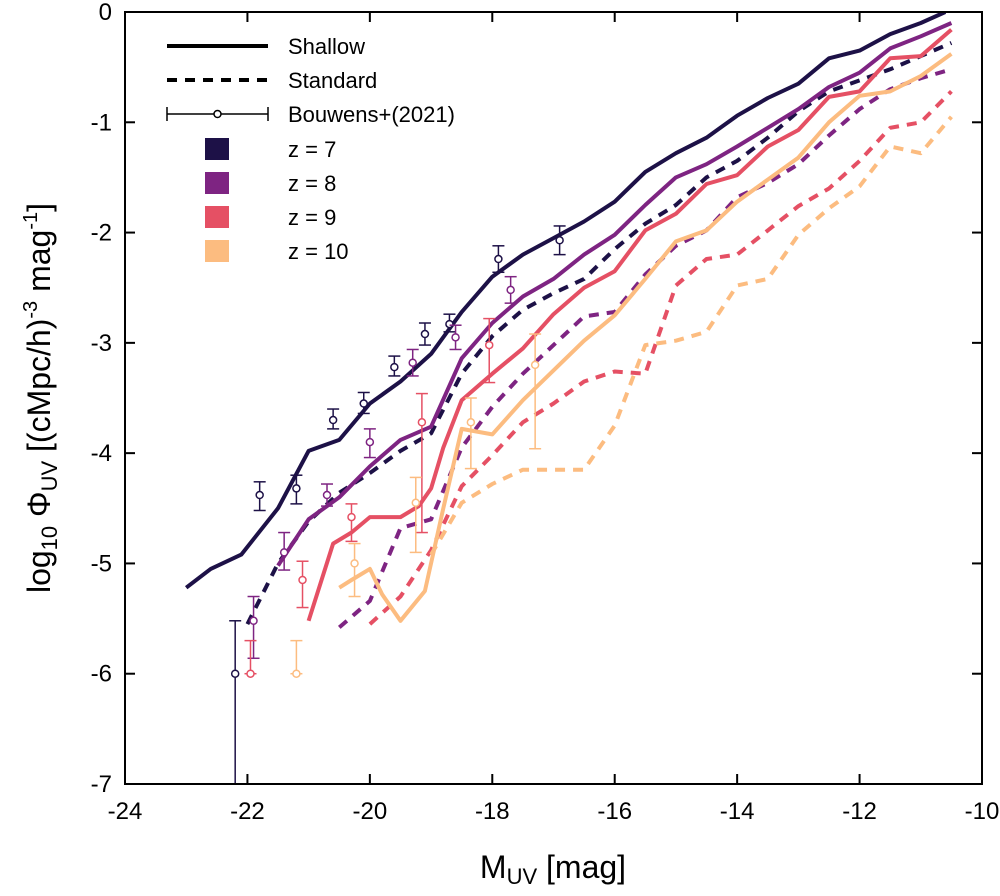 This screenshot has height=896, width=1000. What do you see at coordinates (327, 495) in the screenshot?
I see `obs-z8-2-point` at bounding box center [327, 495].